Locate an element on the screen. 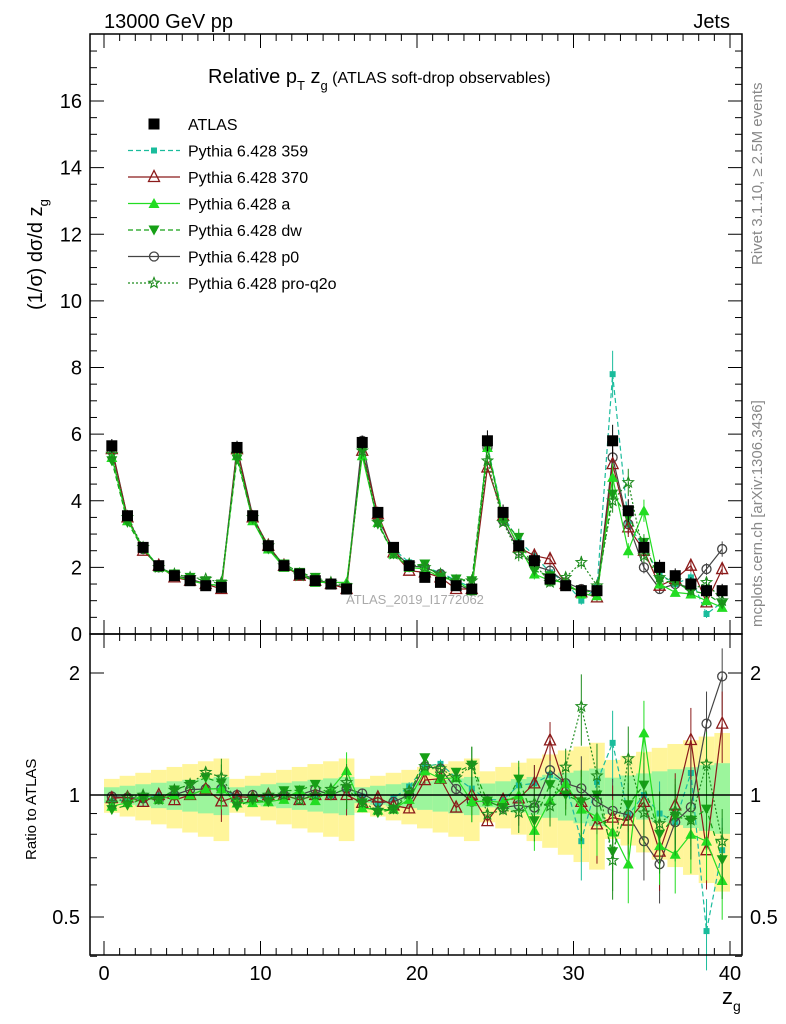  ratio-uncertainty-bands is located at coordinates (417, 812).